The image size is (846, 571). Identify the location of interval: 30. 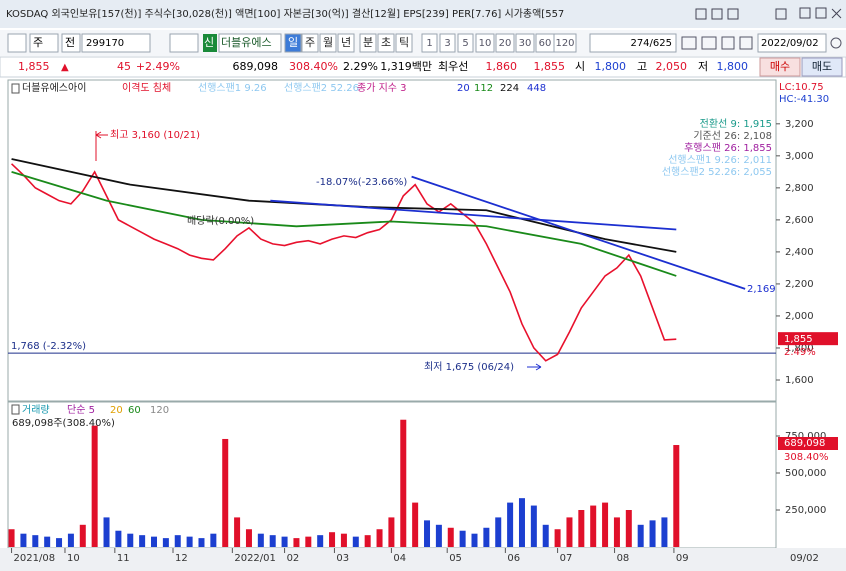
(525, 43).